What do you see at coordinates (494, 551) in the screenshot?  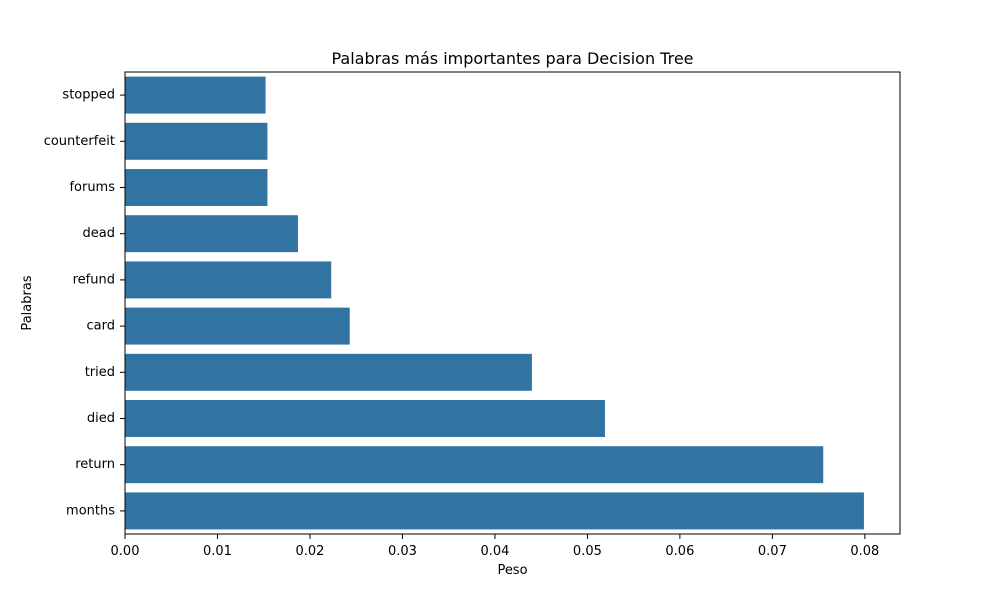 I see `x-tick-label: 0.04` at bounding box center [494, 551].